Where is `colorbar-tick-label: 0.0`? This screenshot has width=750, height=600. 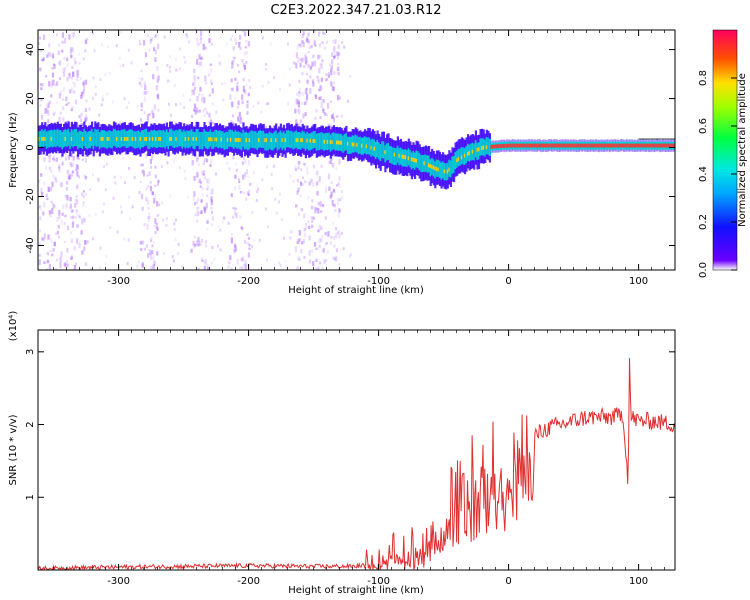 colorbar-tick-label: 0.0 is located at coordinates (703, 270).